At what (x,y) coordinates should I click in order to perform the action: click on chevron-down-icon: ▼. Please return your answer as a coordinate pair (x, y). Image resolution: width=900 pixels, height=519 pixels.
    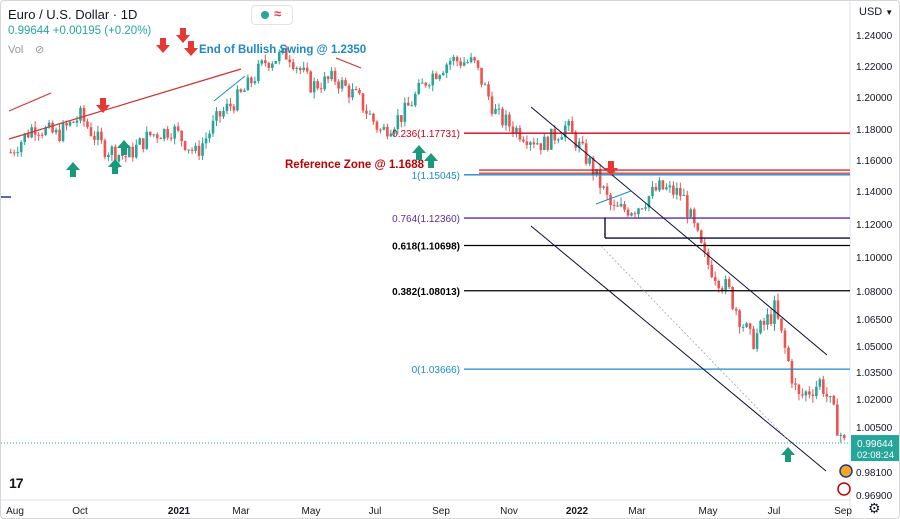
    Looking at the image, I should click on (889, 12).